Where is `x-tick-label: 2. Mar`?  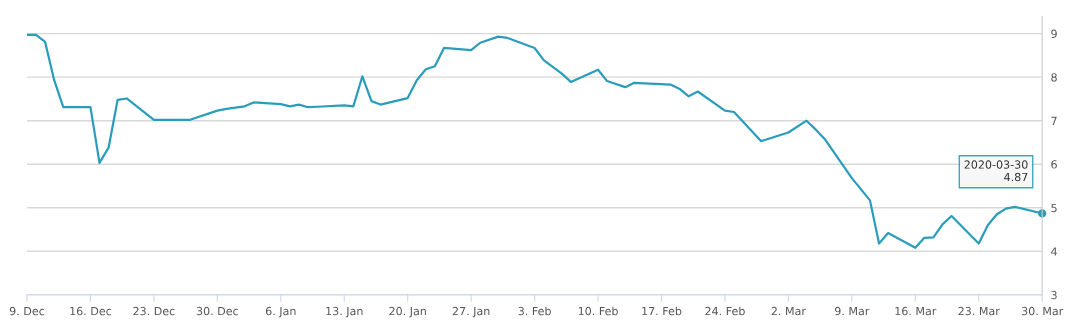 x-tick-label: 2. Mar is located at coordinates (788, 311).